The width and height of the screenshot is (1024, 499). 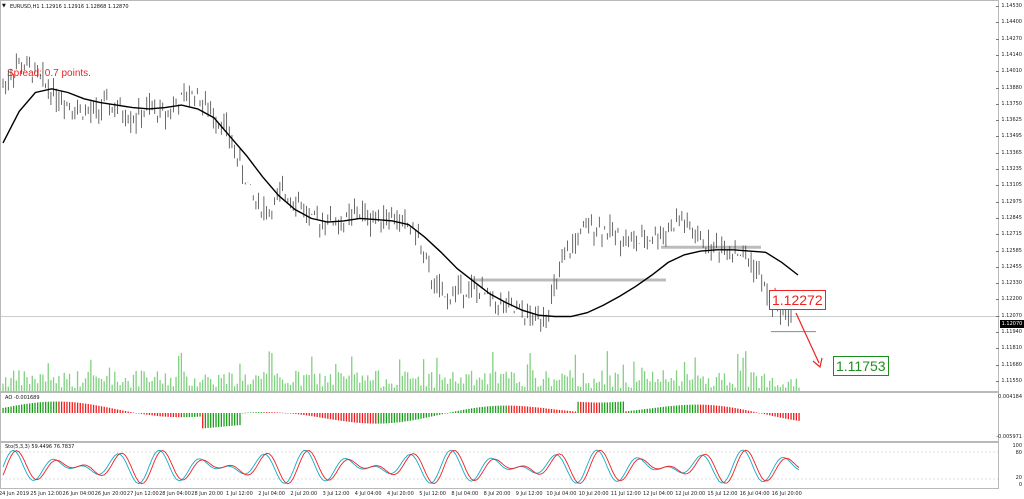 I want to click on ao-title: AO -0.001689, so click(x=22, y=398).